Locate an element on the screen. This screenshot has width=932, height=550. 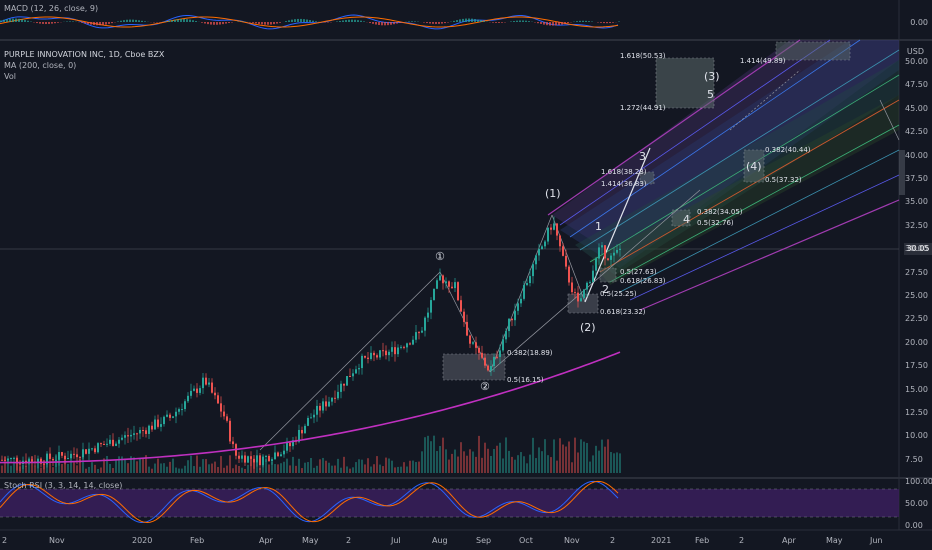
price-tick: 32.50 is located at coordinates (916, 225).